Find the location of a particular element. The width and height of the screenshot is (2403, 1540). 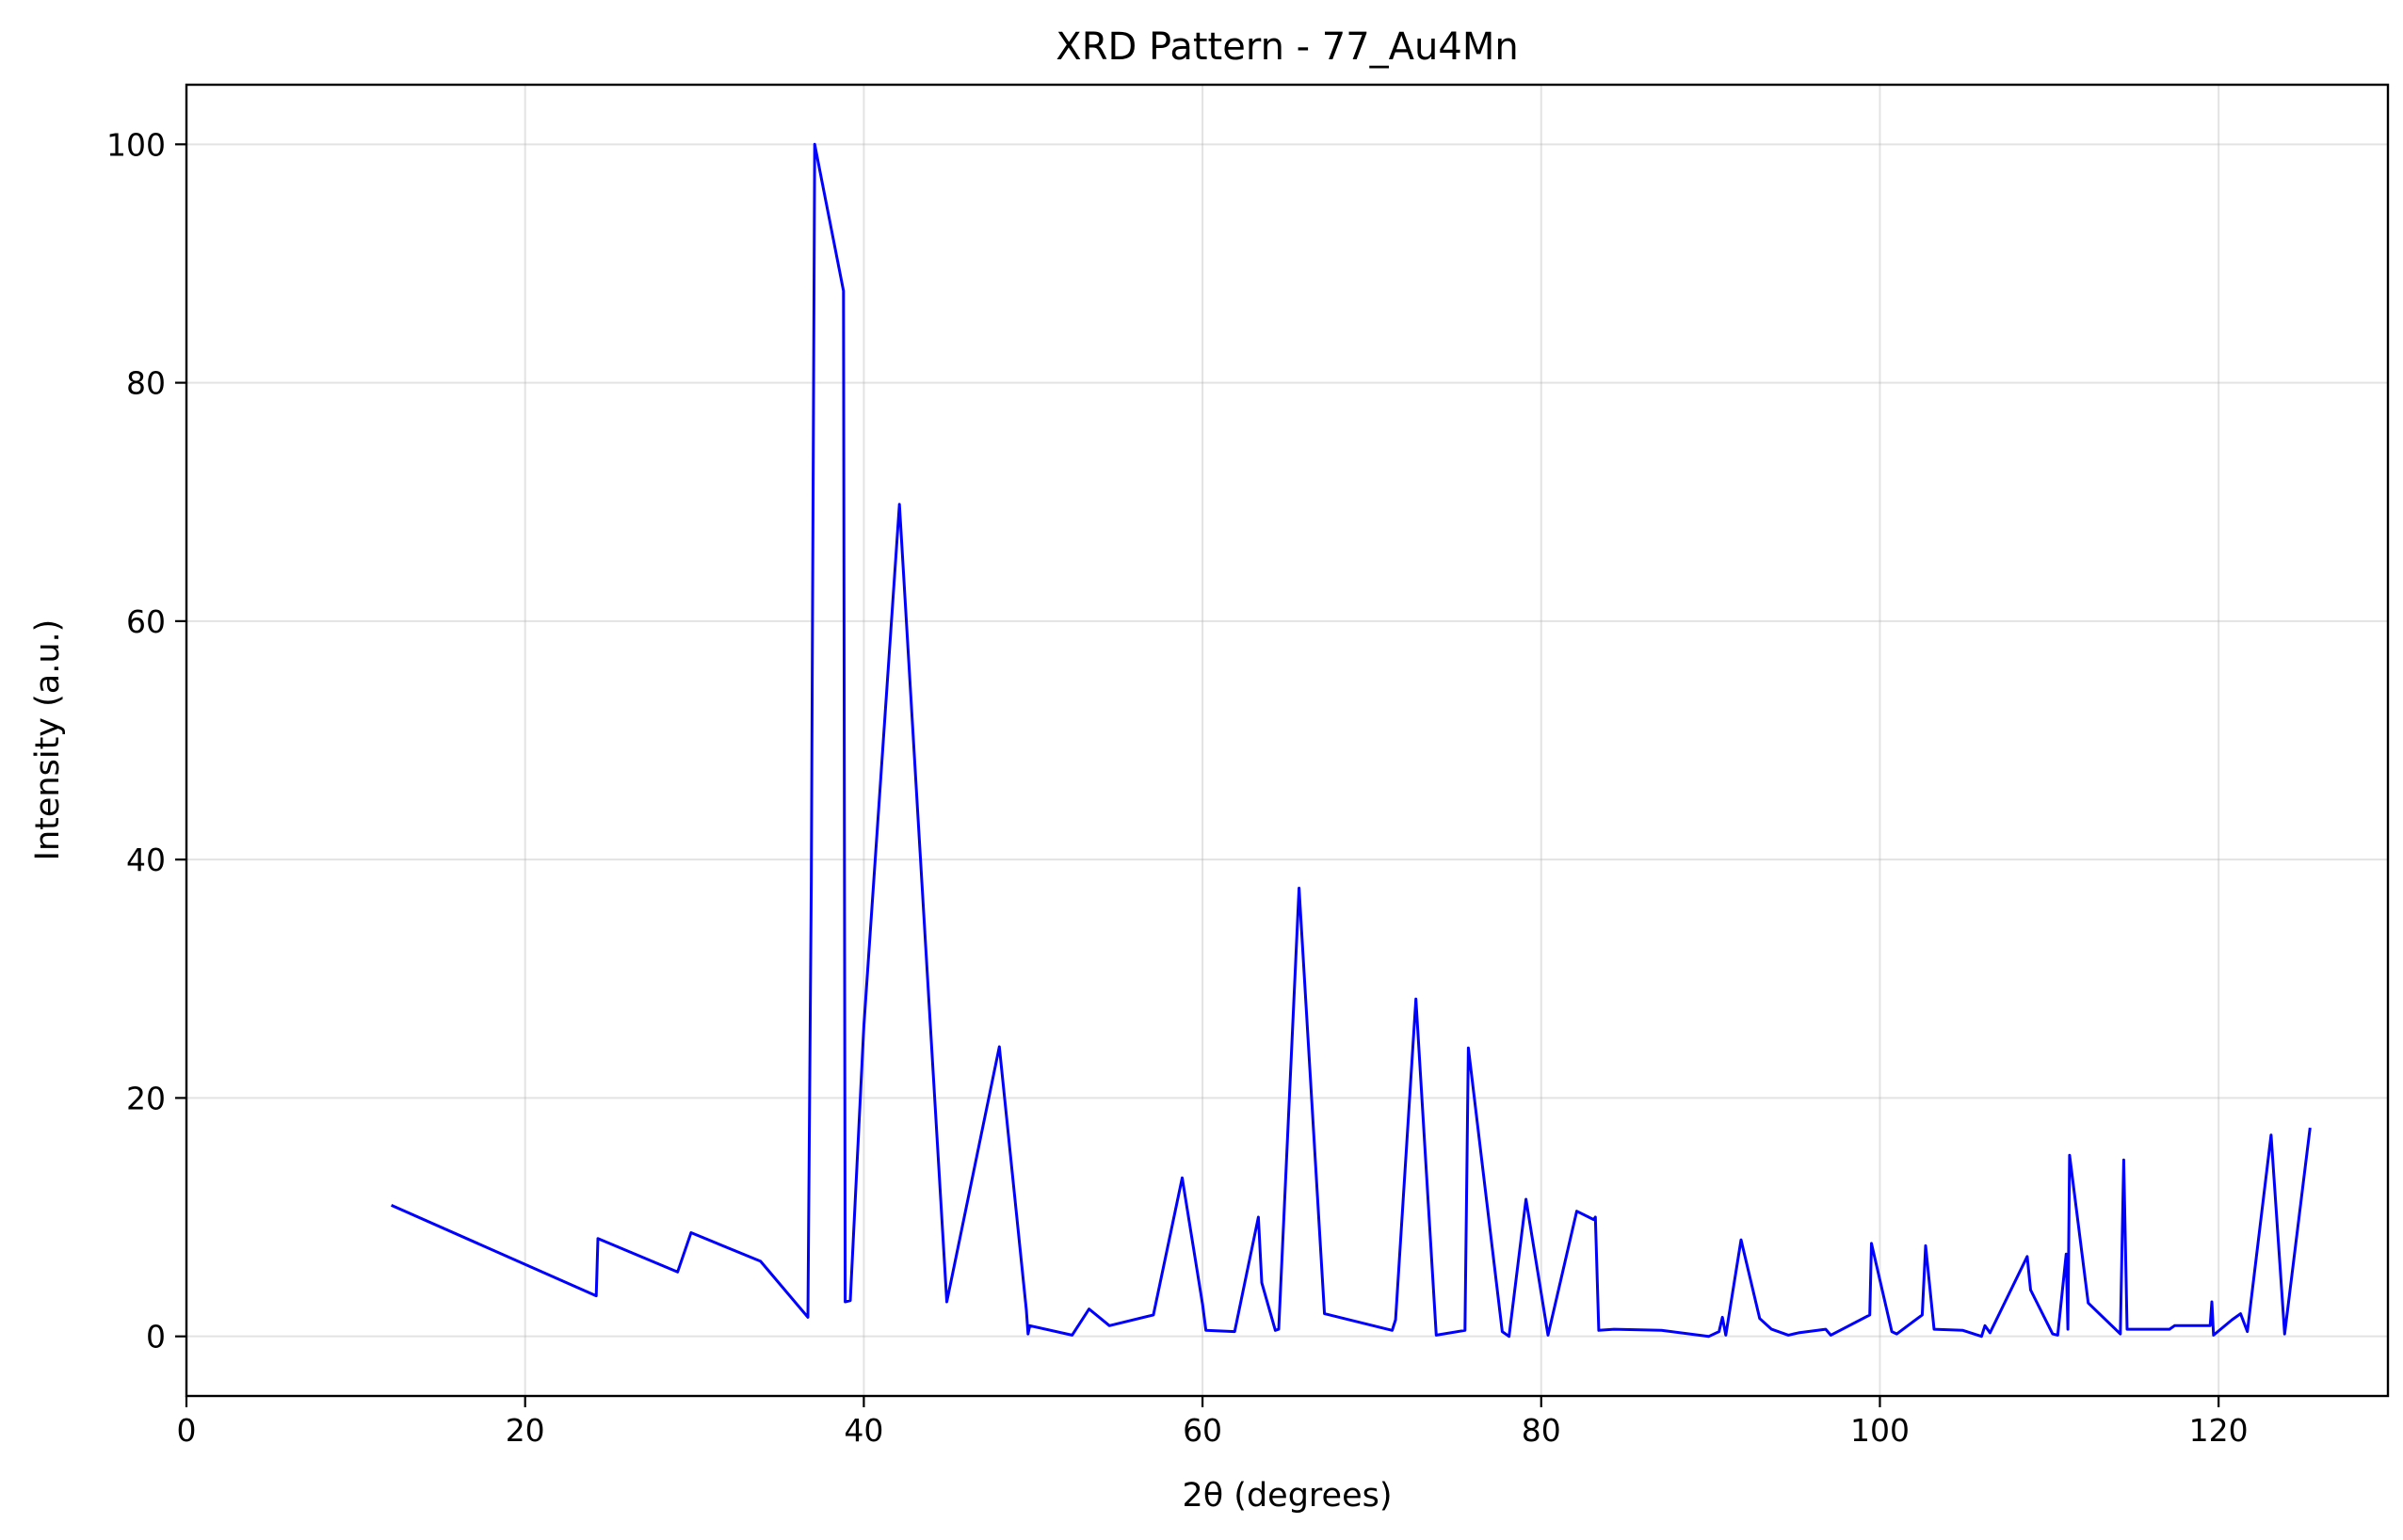

x-tick-label: 0 is located at coordinates (187, 1430).